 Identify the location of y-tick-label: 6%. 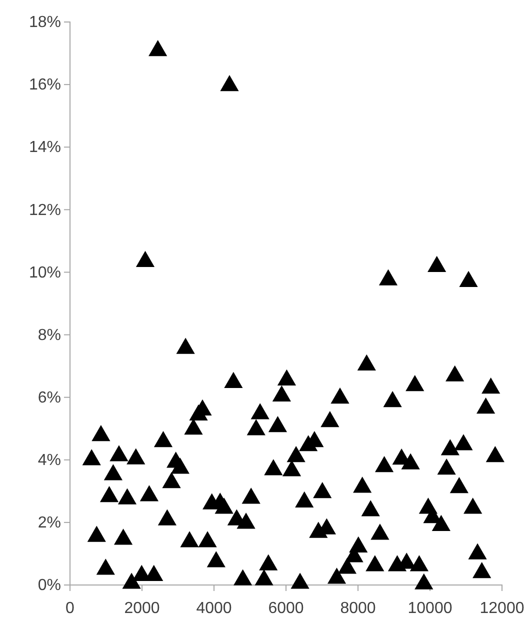
(49, 397).